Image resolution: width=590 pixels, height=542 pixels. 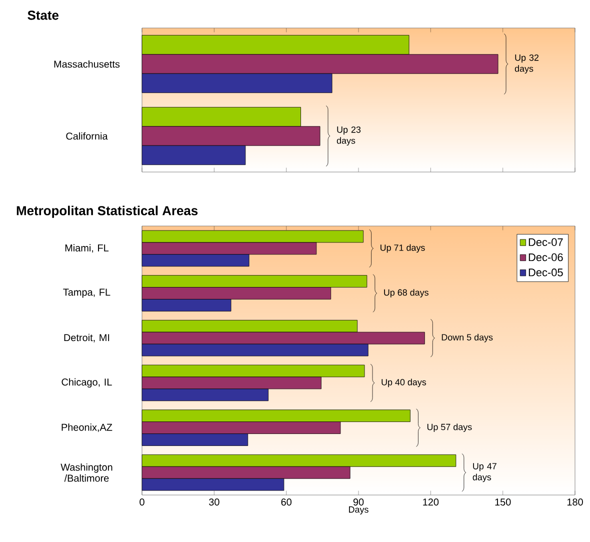 I want to click on annotation: Up 71 days, so click(x=402, y=248).